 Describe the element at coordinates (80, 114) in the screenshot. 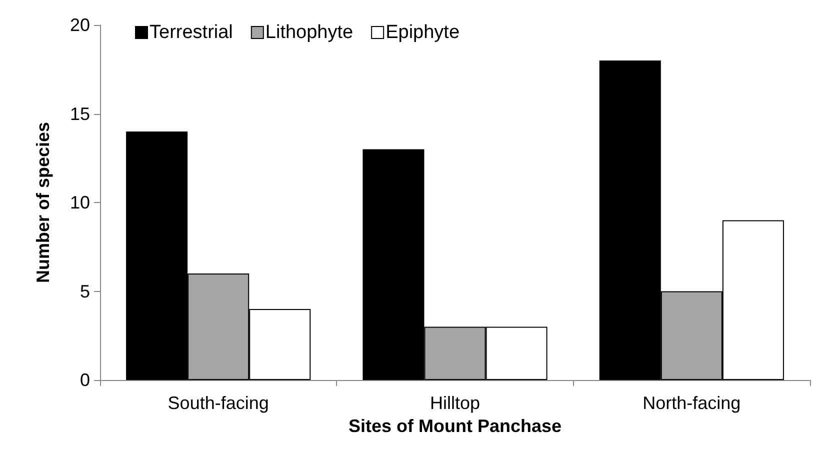

I see `y-tick-label: 15` at that location.